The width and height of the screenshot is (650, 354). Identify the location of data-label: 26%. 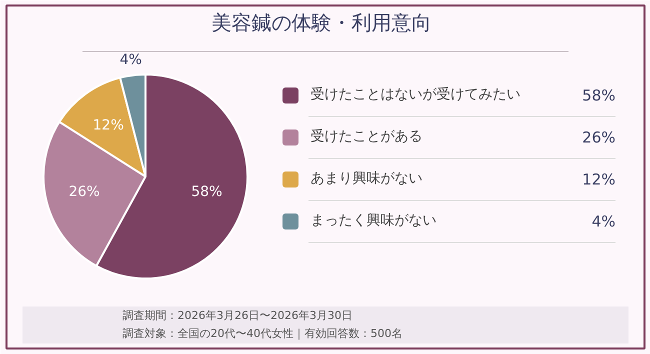
(84, 192).